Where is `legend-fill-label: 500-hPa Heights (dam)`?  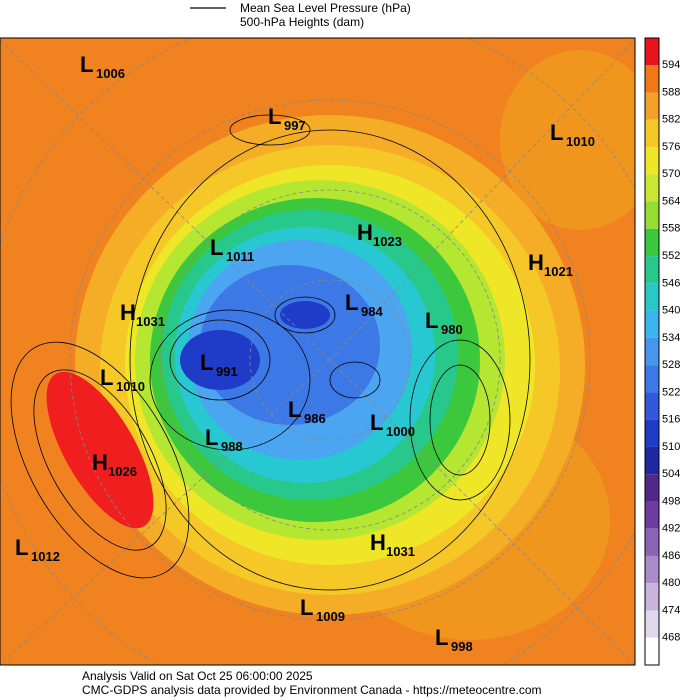 legend-fill-label: 500-hPa Heights (dam) is located at coordinates (302, 22).